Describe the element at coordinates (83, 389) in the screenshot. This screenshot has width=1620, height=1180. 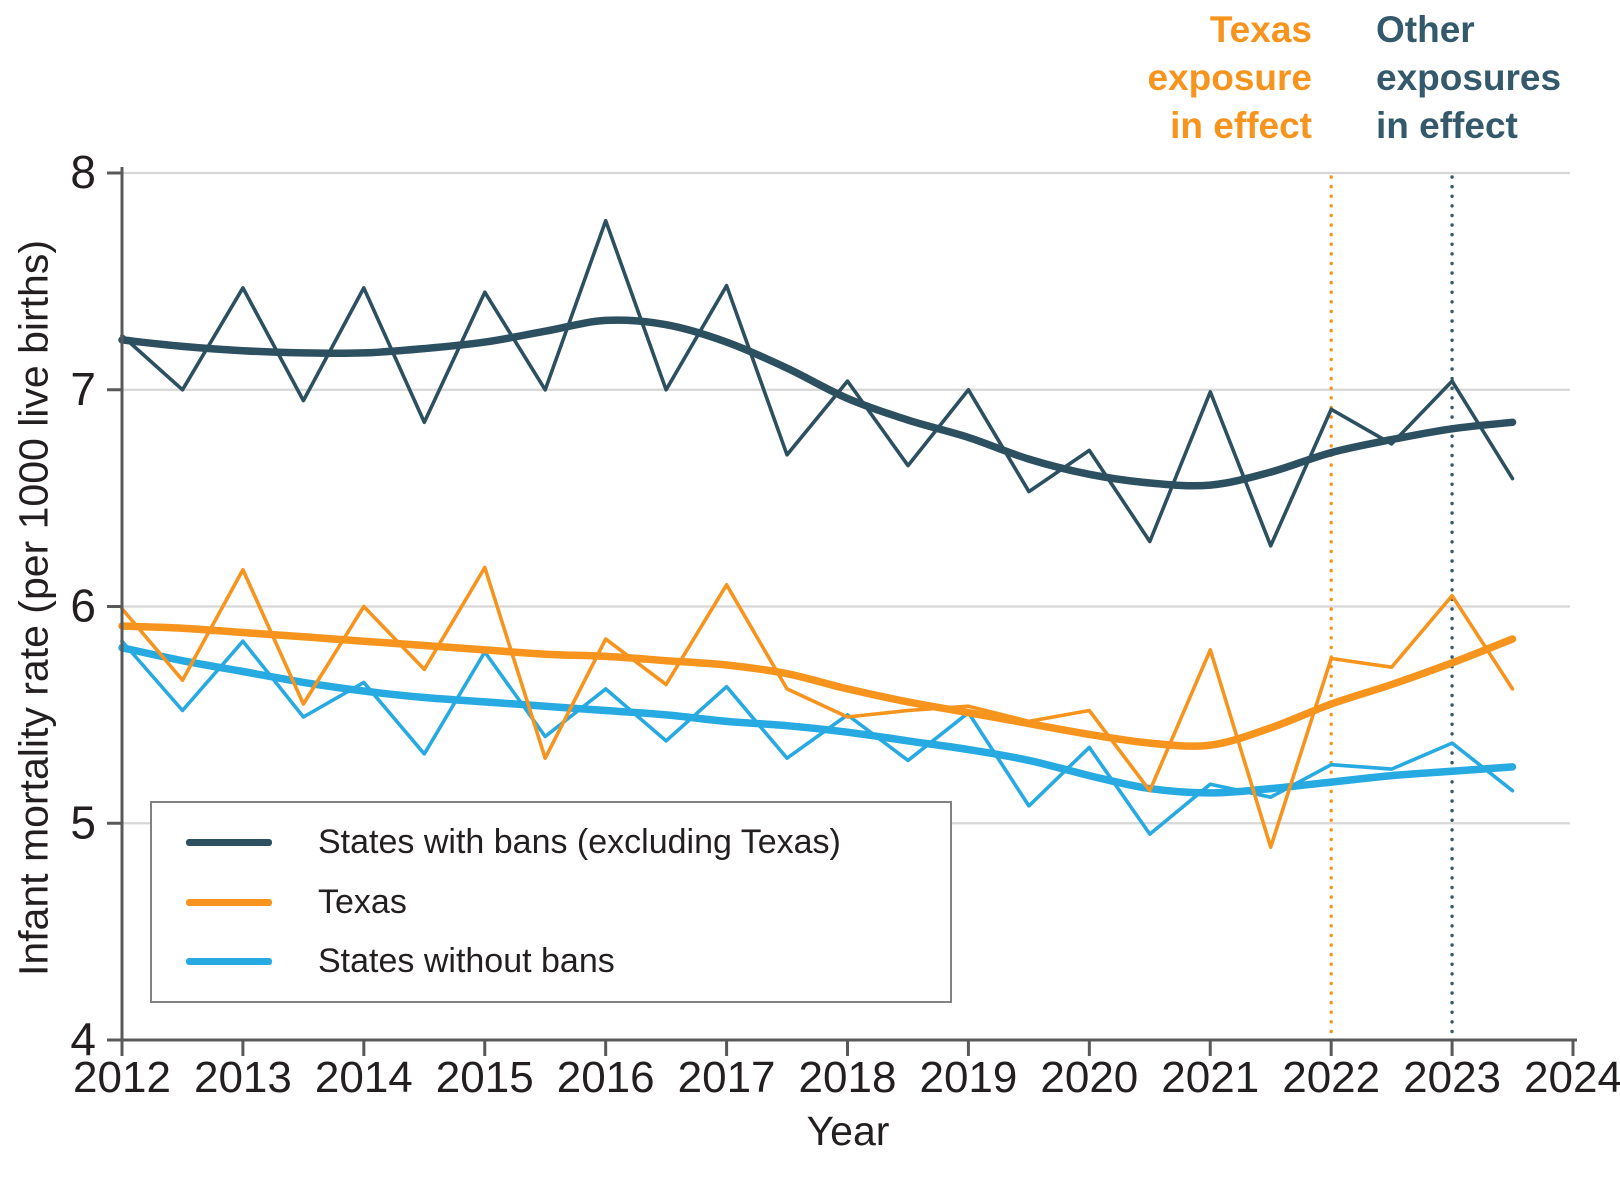
I see `y-tick-label-7: 7` at that location.